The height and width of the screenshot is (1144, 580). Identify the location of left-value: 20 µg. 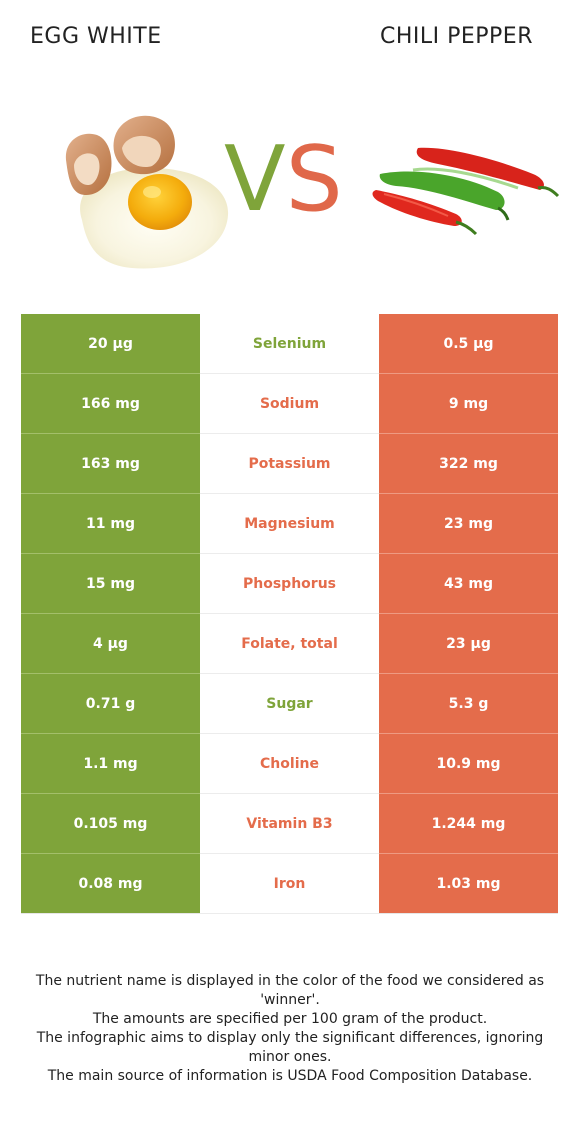
(110, 344).